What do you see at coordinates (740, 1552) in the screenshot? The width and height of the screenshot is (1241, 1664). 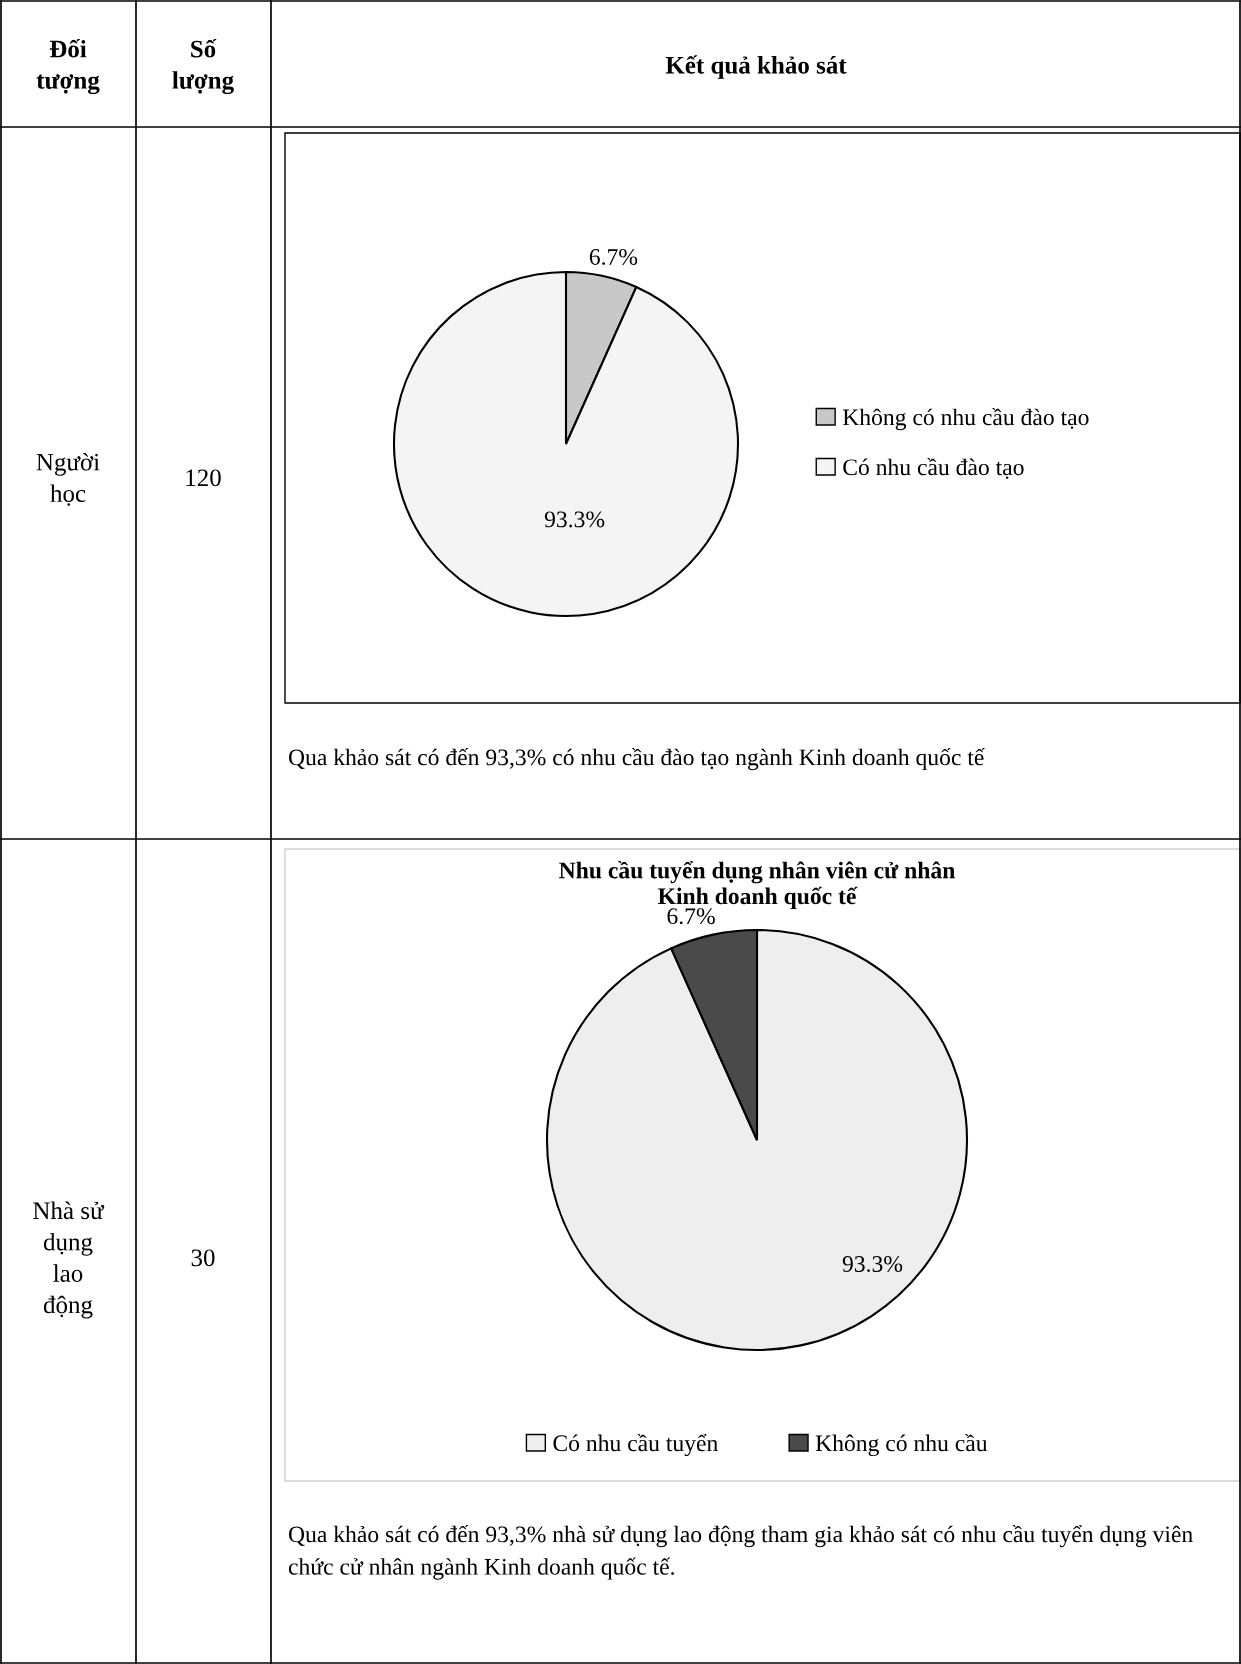 I see `text: Qua khảo sát có đến 93,3% nhà sử dụng lao động tham gia khảo sát có nhu cầu tuyển dụng viên chức cử nhân ngành Kinh doanh quốc tế.` at bounding box center [740, 1552].